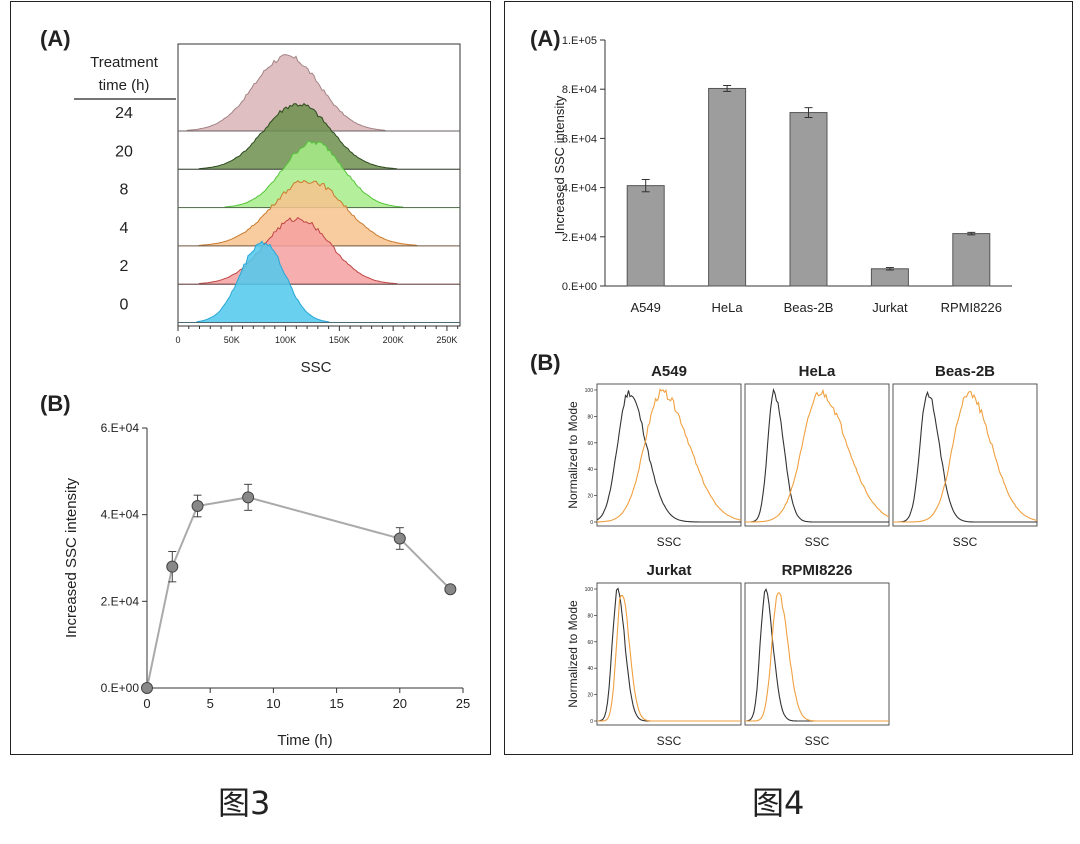 The width and height of the screenshot is (1080, 844). What do you see at coordinates (339, 340) in the screenshot?
I see `x-tick-label-3A: 150K` at bounding box center [339, 340].